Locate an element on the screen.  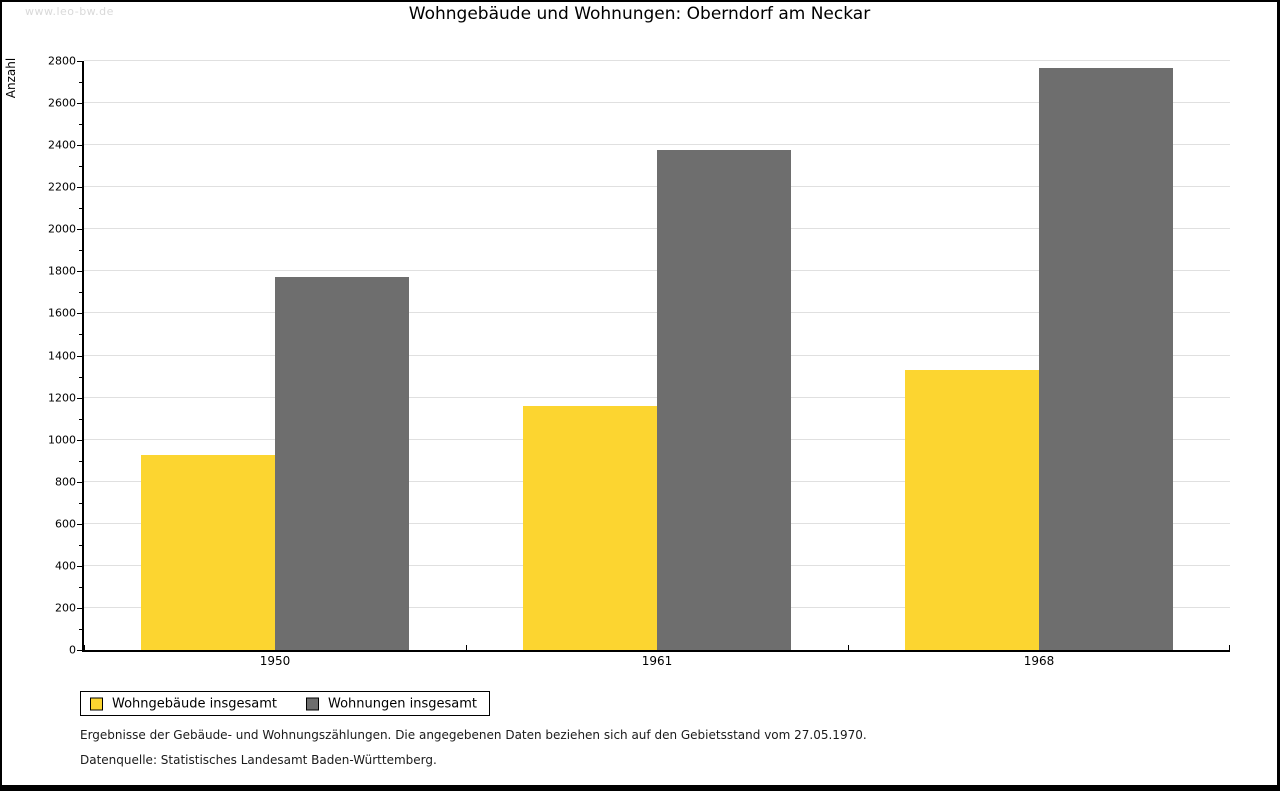
watermark: www.leo-bw.de is located at coordinates (69, 11).